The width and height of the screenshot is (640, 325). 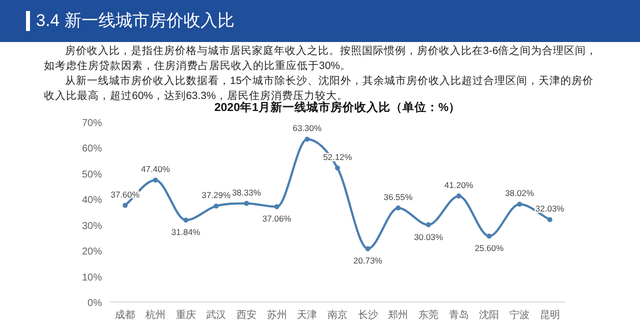 What do you see at coordinates (459, 185) in the screenshot?
I see `data-label: 41.20%` at bounding box center [459, 185].